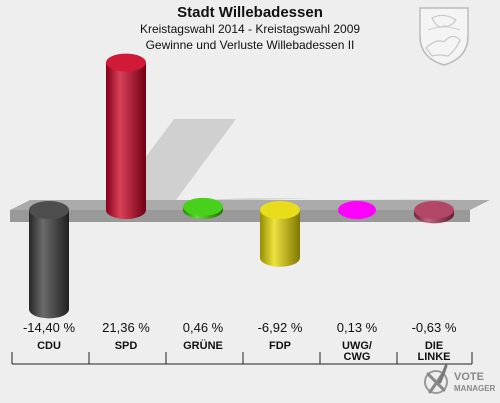  I want to click on bar-disc, so click(357, 210).